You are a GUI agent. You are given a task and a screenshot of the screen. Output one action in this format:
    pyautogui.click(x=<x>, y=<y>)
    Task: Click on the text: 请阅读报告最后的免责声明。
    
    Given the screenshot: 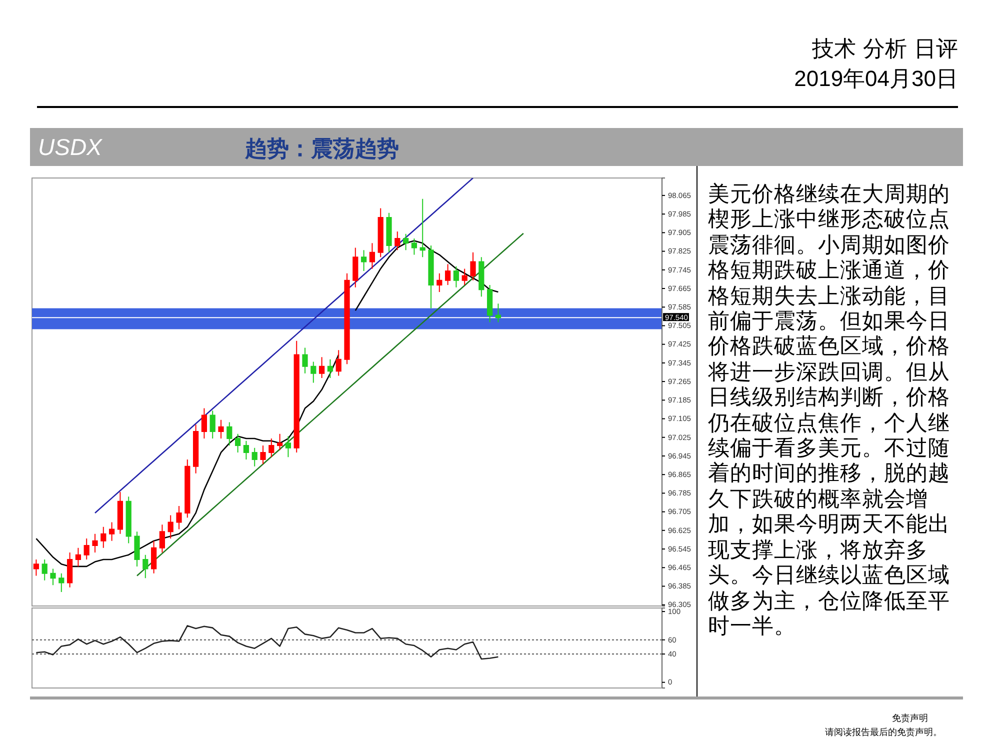 What is the action you would take?
    pyautogui.click(x=883, y=732)
    